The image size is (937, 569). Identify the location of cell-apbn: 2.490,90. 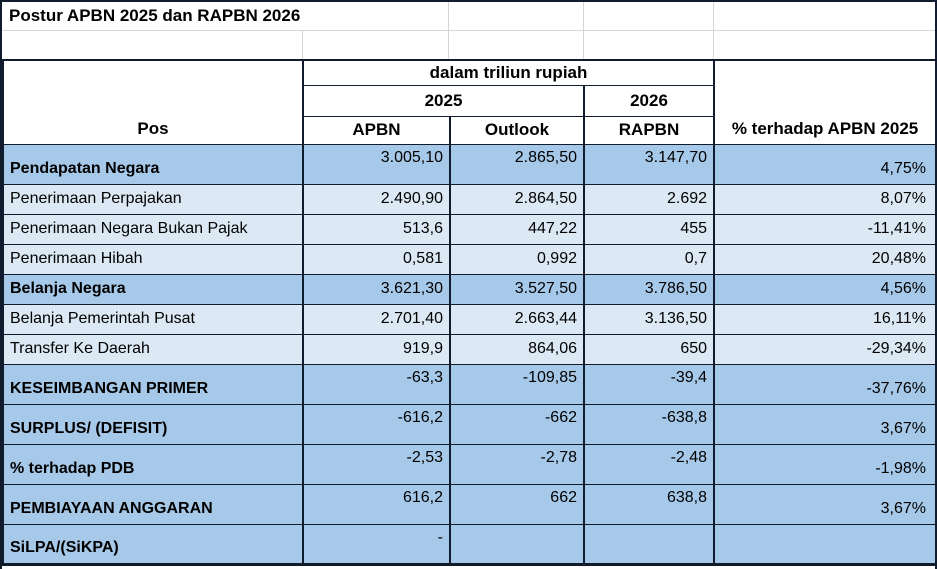
(376, 199).